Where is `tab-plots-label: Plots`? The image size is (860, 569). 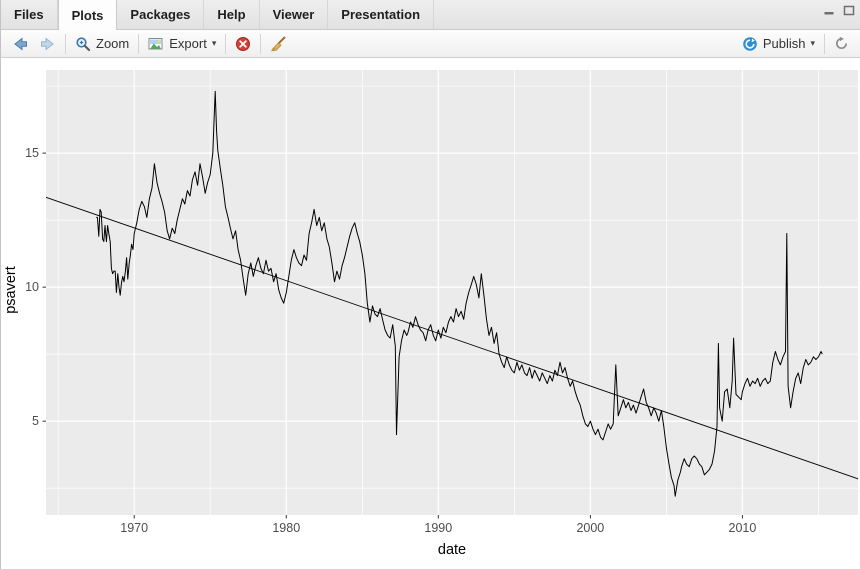 tab-plots-label: Plots is located at coordinates (87, 15).